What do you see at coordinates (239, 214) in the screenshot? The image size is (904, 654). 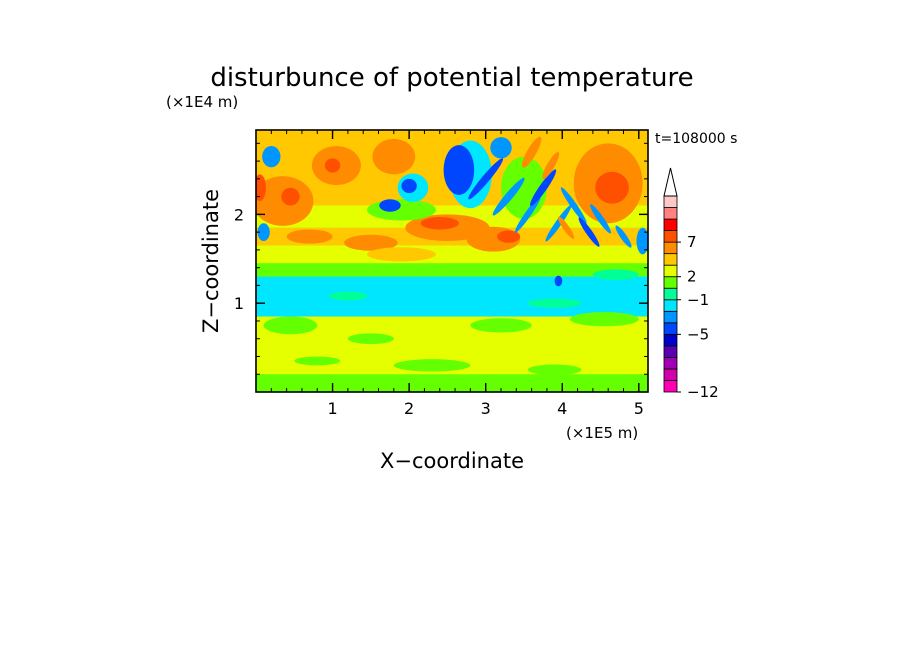 I see `y-tick-label: 2` at bounding box center [239, 214].